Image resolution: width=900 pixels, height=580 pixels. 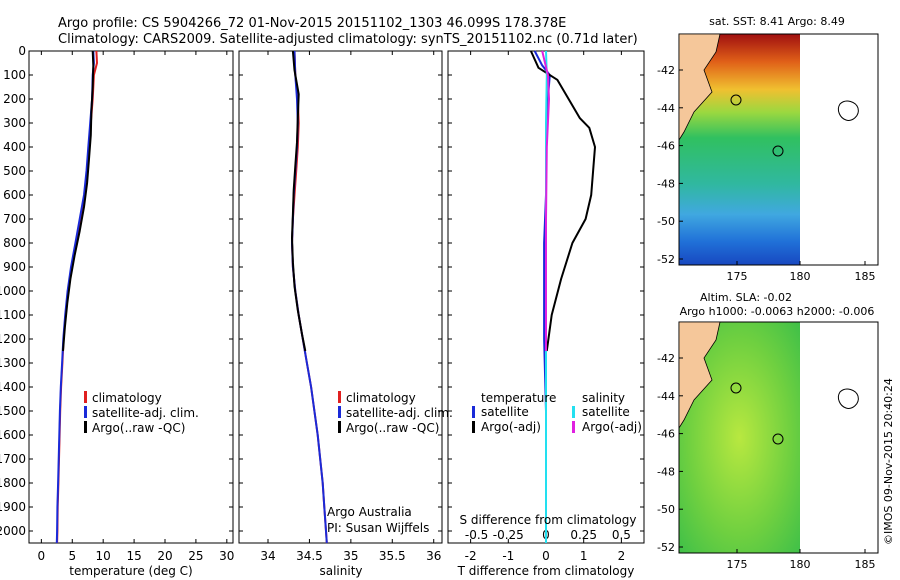 What do you see at coordinates (848, 110) in the screenshot?
I see `sst-island-outline` at bounding box center [848, 110].